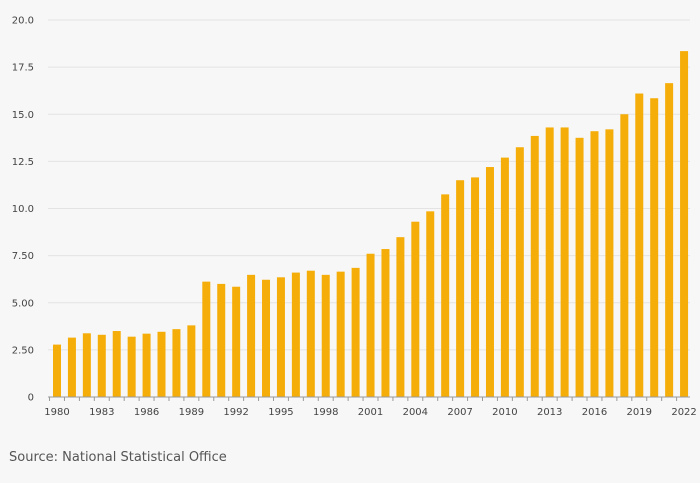  Describe the element at coordinates (369, 398) in the screenshot. I see `x-axis` at that location.